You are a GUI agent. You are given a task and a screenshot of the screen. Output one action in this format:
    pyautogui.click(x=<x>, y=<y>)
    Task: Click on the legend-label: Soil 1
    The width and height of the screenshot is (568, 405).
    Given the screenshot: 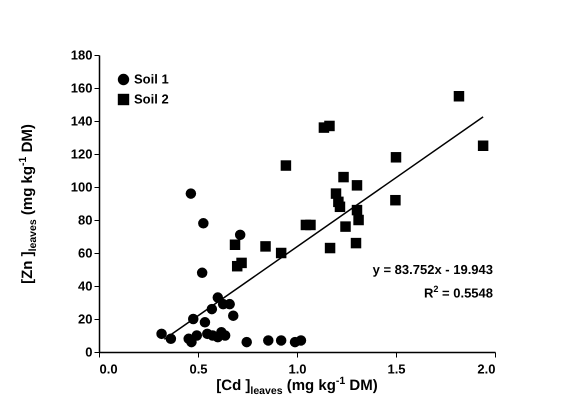 What is the action you would take?
    pyautogui.click(x=151, y=79)
    